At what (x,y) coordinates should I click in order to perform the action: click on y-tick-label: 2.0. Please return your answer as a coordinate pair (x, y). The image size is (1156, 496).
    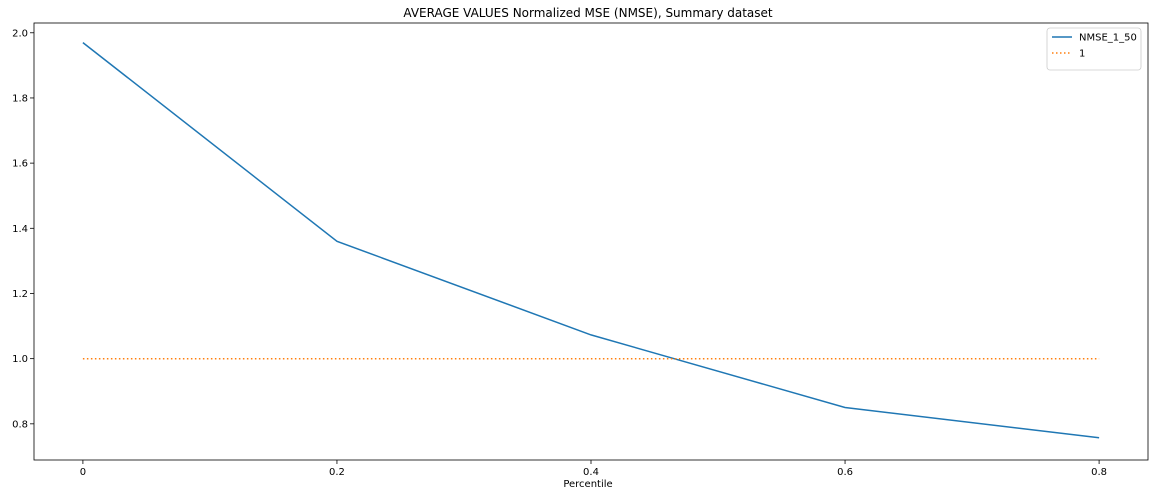
    Looking at the image, I should click on (20, 33).